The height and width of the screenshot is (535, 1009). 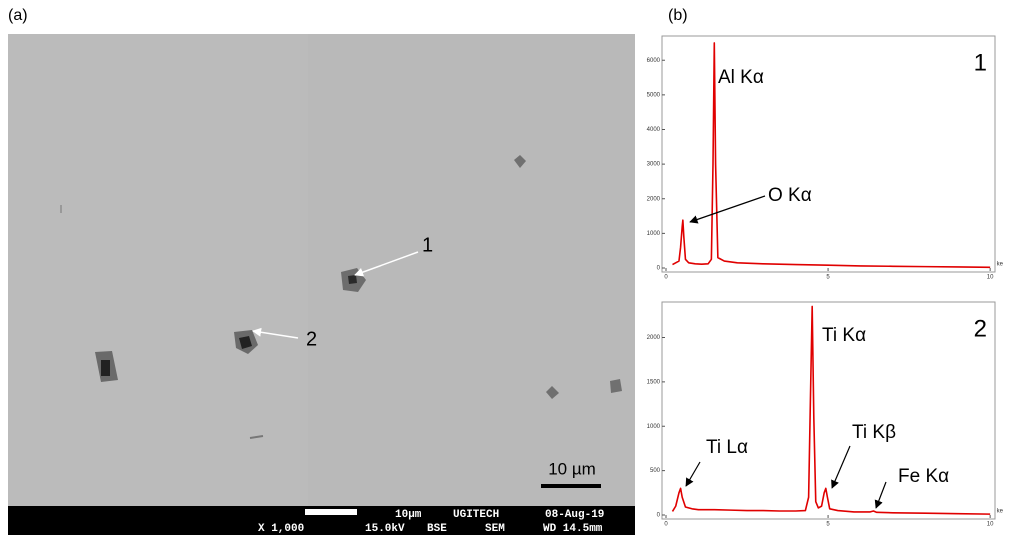 What do you see at coordinates (385, 529) in the screenshot?
I see `info-text: 15.0kV` at bounding box center [385, 529].